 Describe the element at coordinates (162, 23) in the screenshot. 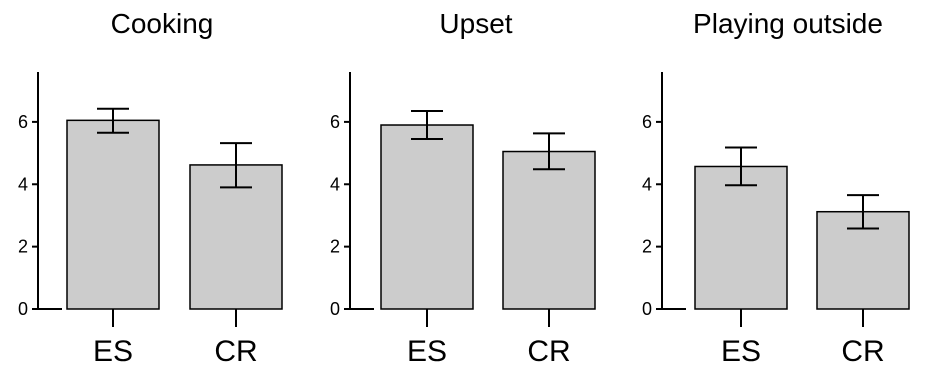

I see `panel-title: Cooking` at that location.